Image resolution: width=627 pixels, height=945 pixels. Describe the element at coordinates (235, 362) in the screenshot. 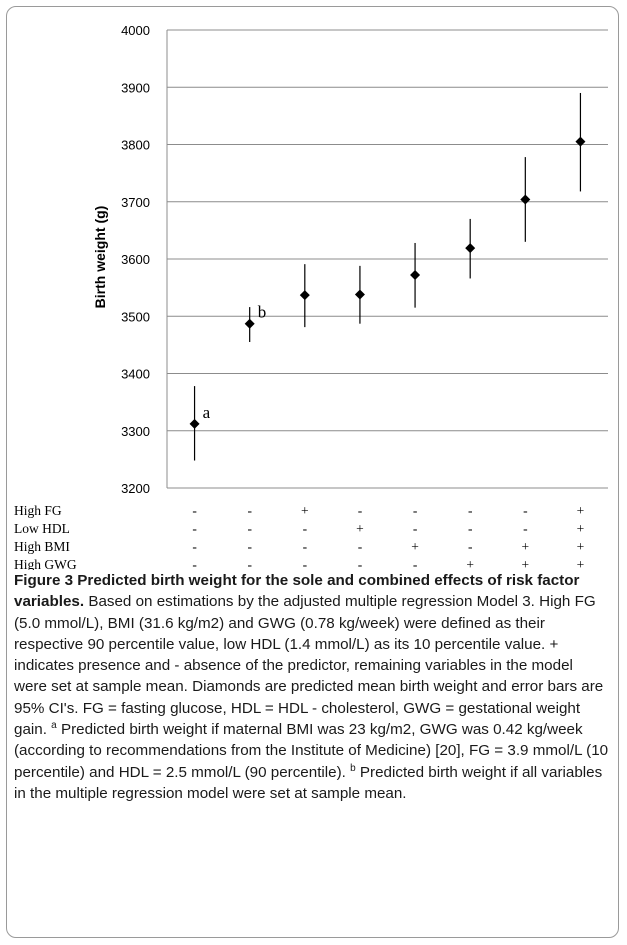

I see `point-annotations: ab` at that location.